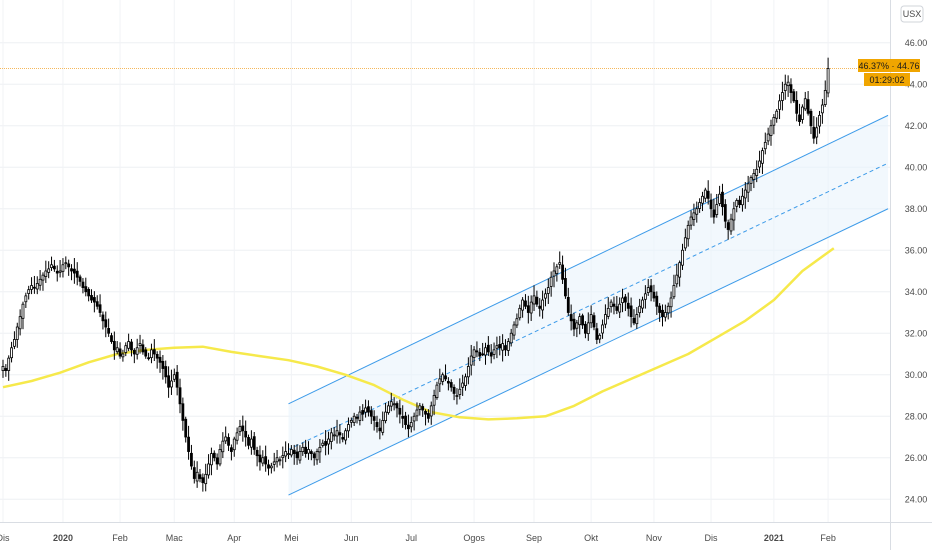 The height and width of the screenshot is (550, 932). Describe the element at coordinates (916, 499) in the screenshot. I see `y-tick-label: 24.00` at that location.